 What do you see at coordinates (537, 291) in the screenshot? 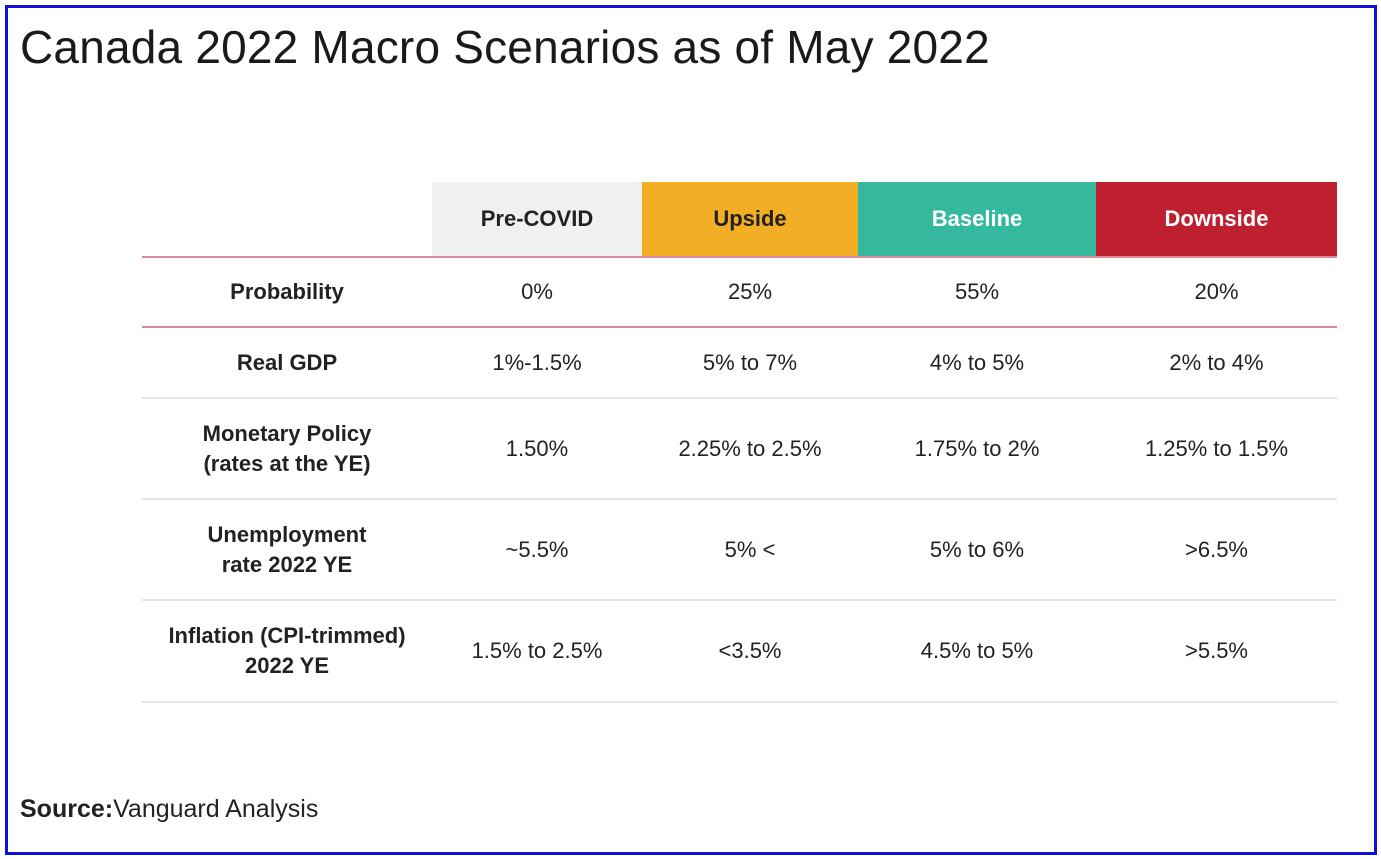
I see `cell-value: 0%` at bounding box center [537, 291].